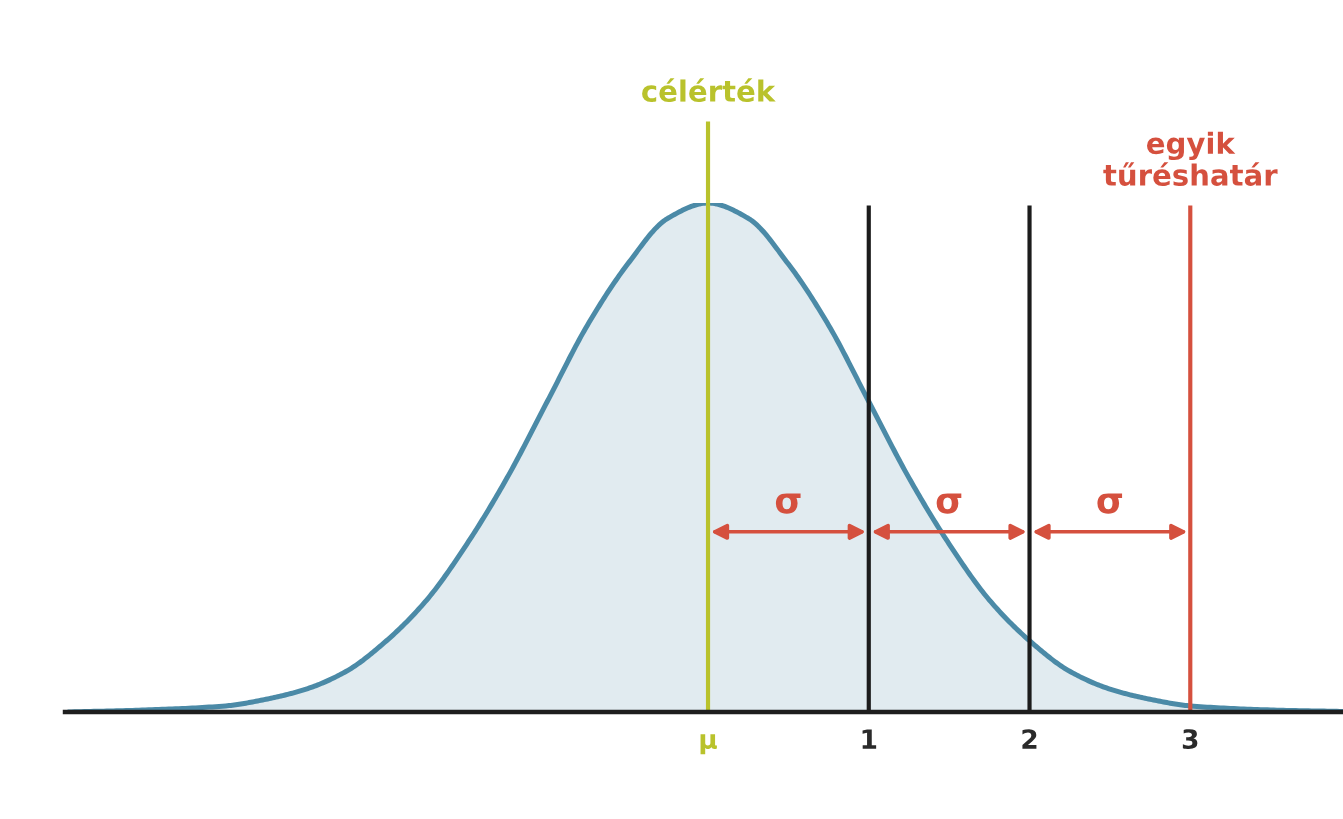  What do you see at coordinates (1190, 739) in the screenshot?
I see `x-tick-label: 3` at bounding box center [1190, 739].